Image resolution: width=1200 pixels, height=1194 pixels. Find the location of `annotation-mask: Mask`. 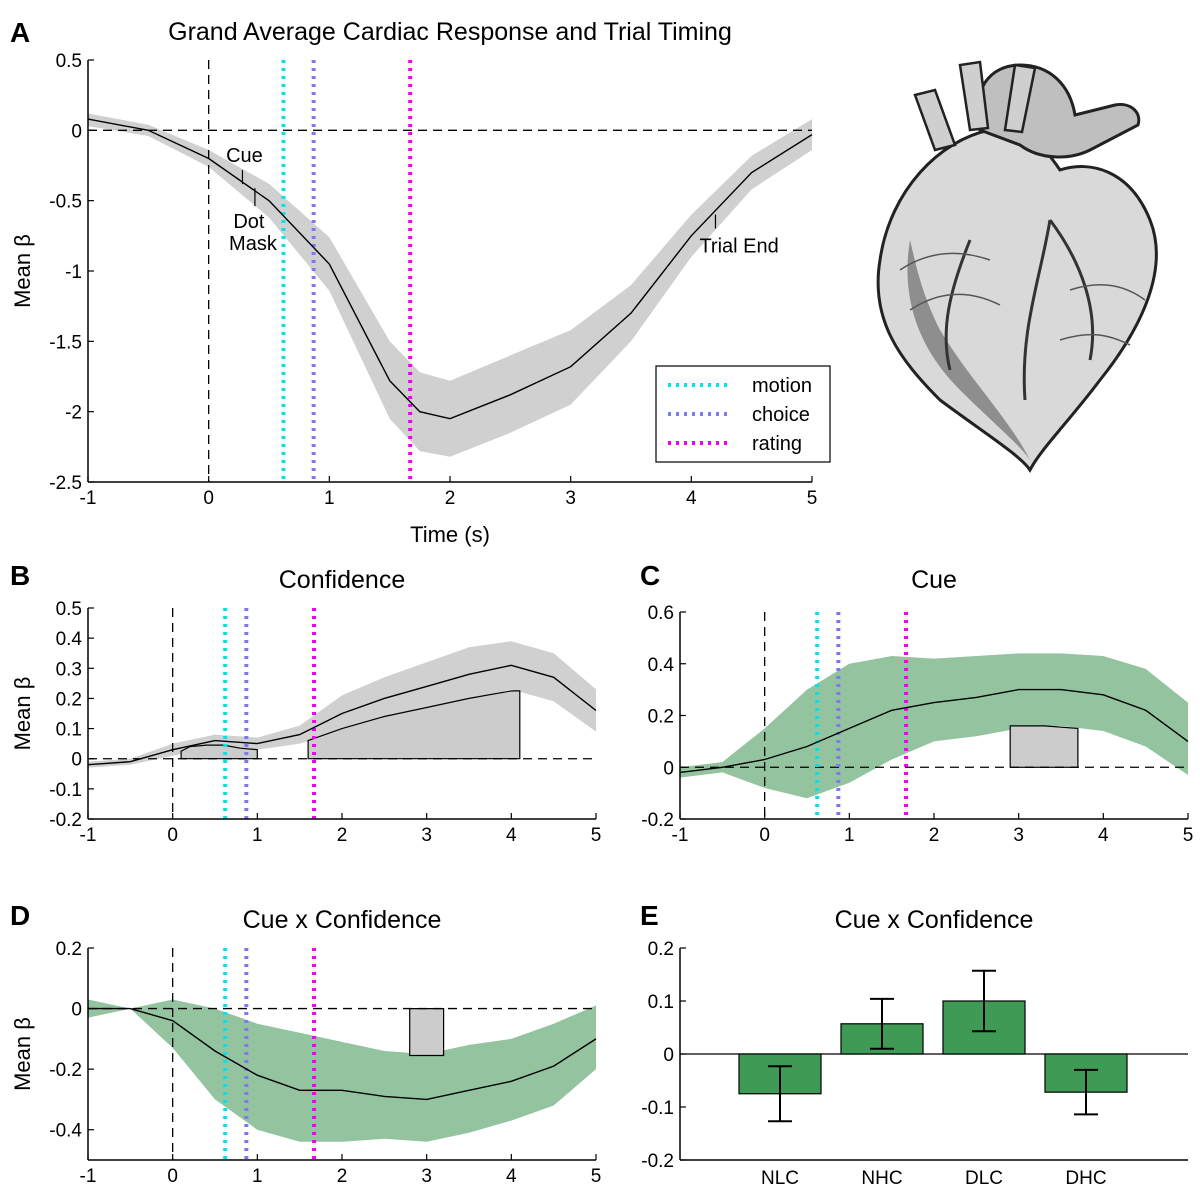

annotation-mask: Mask is located at coordinates (253, 244).